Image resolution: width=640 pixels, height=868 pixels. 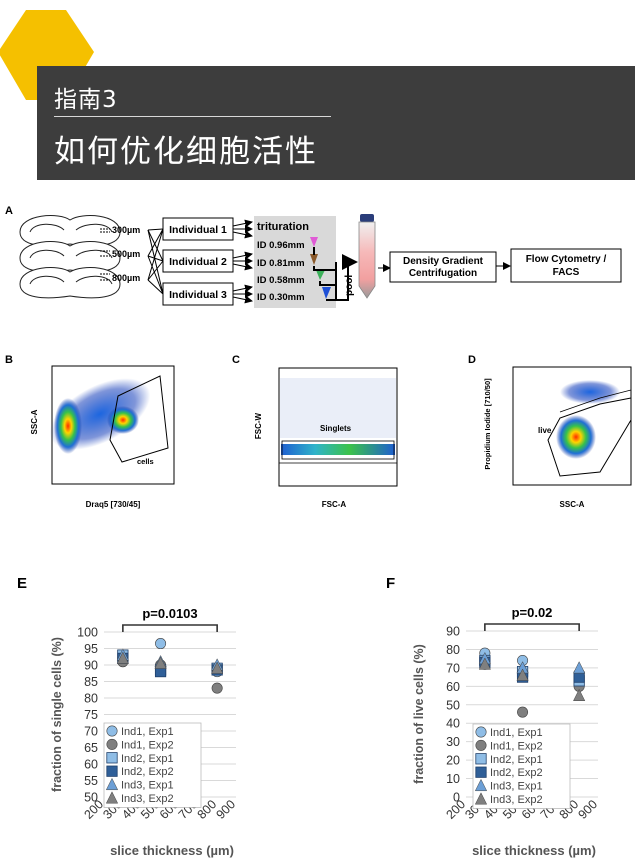 What do you see at coordinates (91, 649) in the screenshot?
I see `y-tick-label: 95` at bounding box center [91, 649].